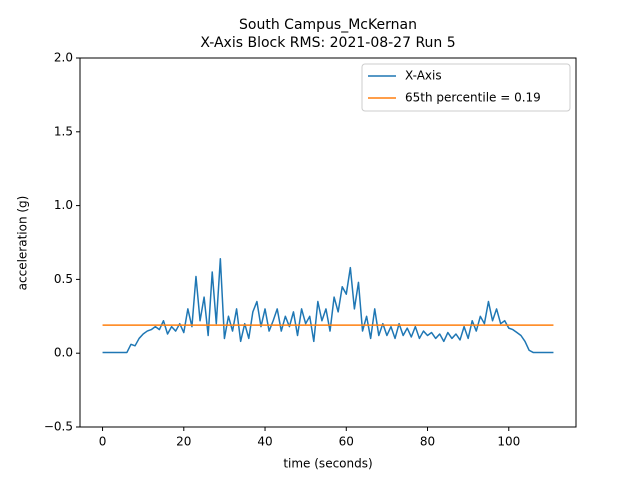 This screenshot has width=640, height=480. Describe the element at coordinates (264, 442) in the screenshot. I see `x-tick-label: 40` at that location.